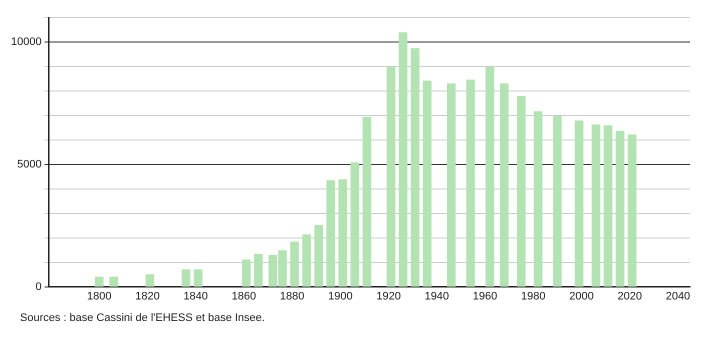  Describe the element at coordinates (340, 296) in the screenshot. I see `x-tick-label: 1900` at that location.